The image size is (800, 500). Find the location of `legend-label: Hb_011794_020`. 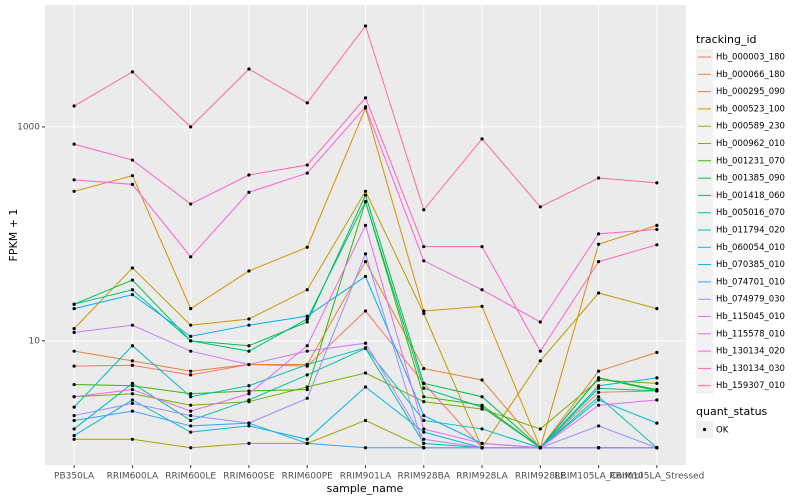

legend-label: Hb_011794_020 is located at coordinates (750, 231).